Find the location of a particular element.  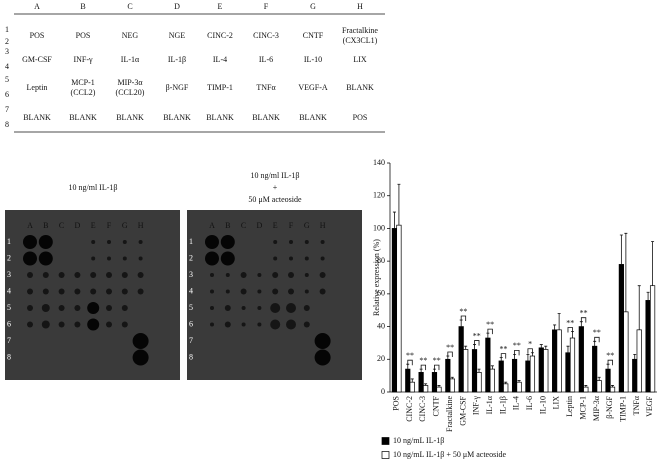

table-cell: β-NGF is located at coordinates (177, 87).